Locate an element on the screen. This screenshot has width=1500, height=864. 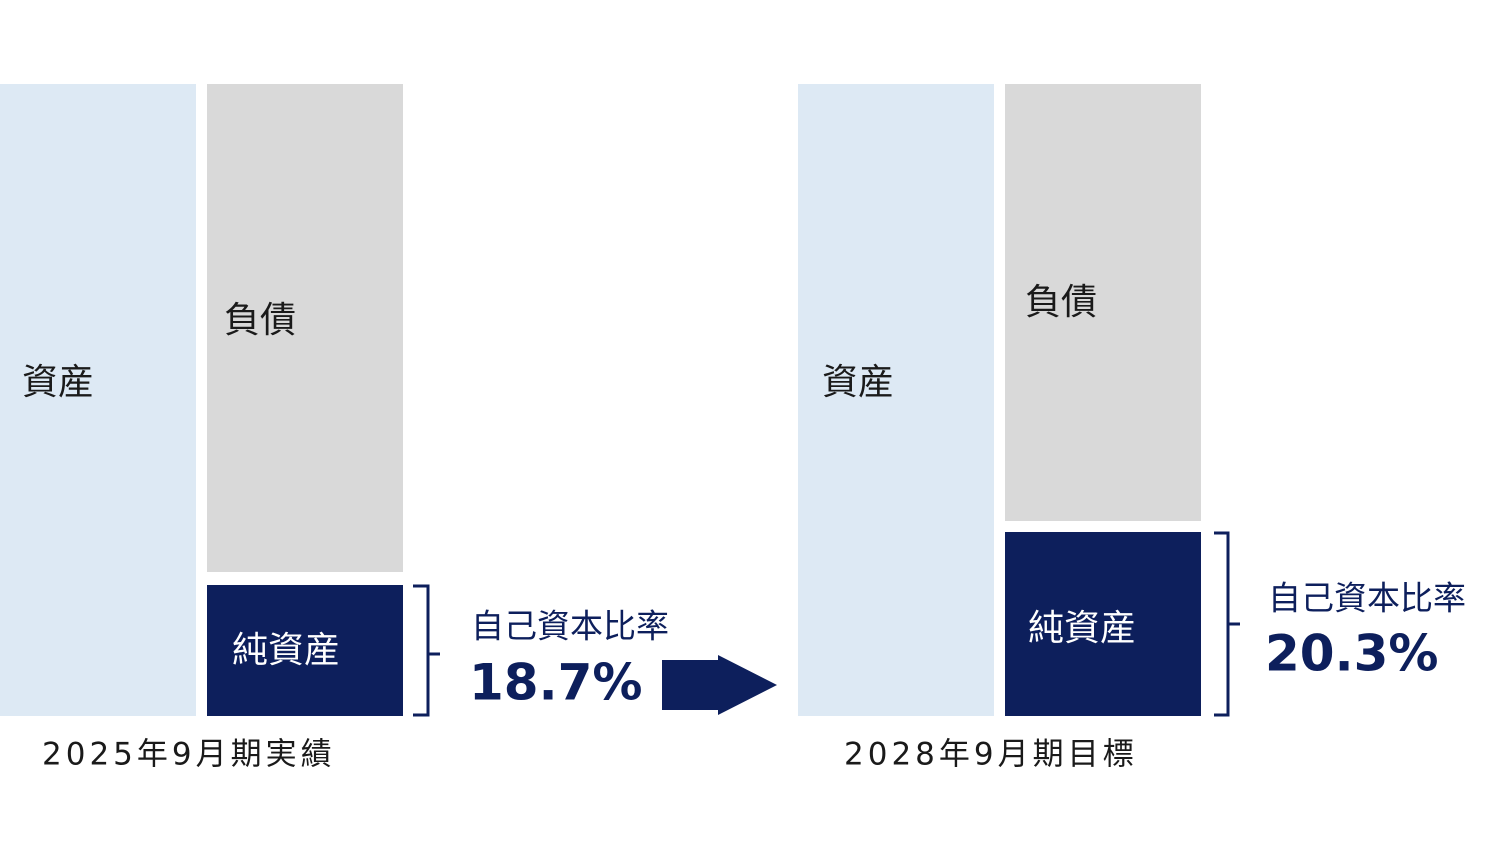
ratio-value: 18.7% is located at coordinates (555, 683).